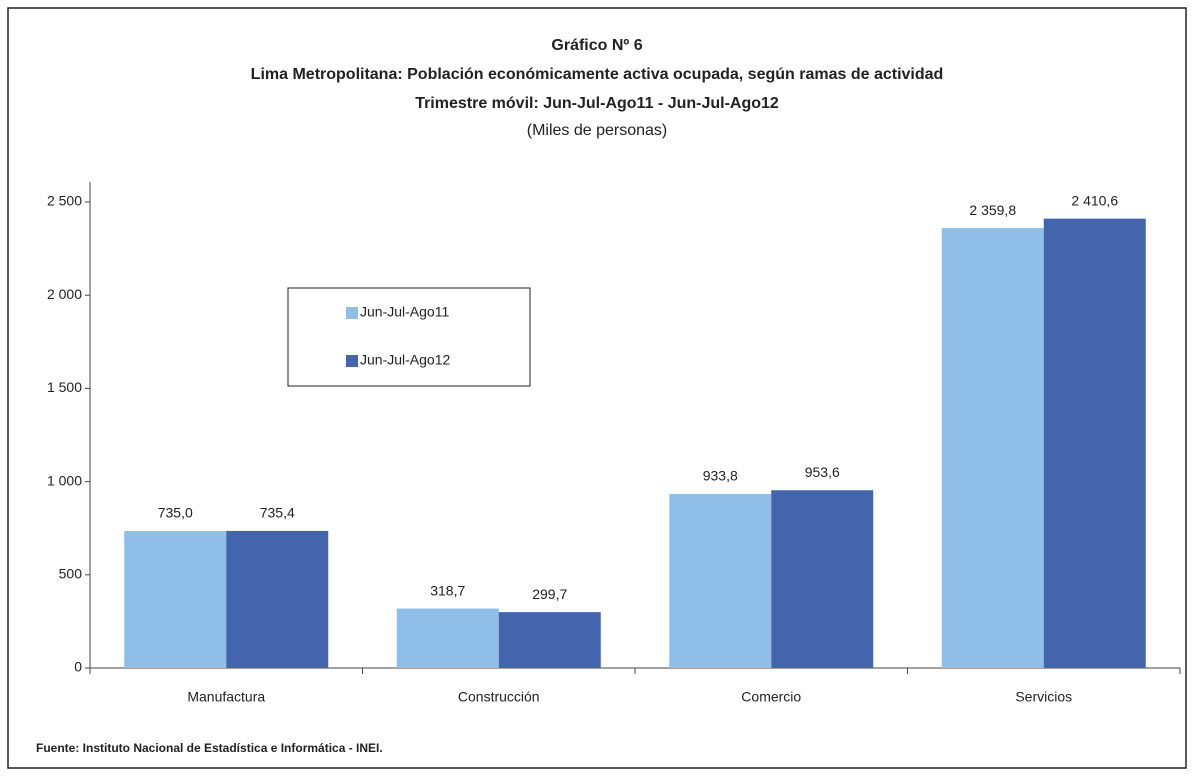  What do you see at coordinates (771, 697) in the screenshot?
I see `x-tick-label: Comercio` at bounding box center [771, 697].